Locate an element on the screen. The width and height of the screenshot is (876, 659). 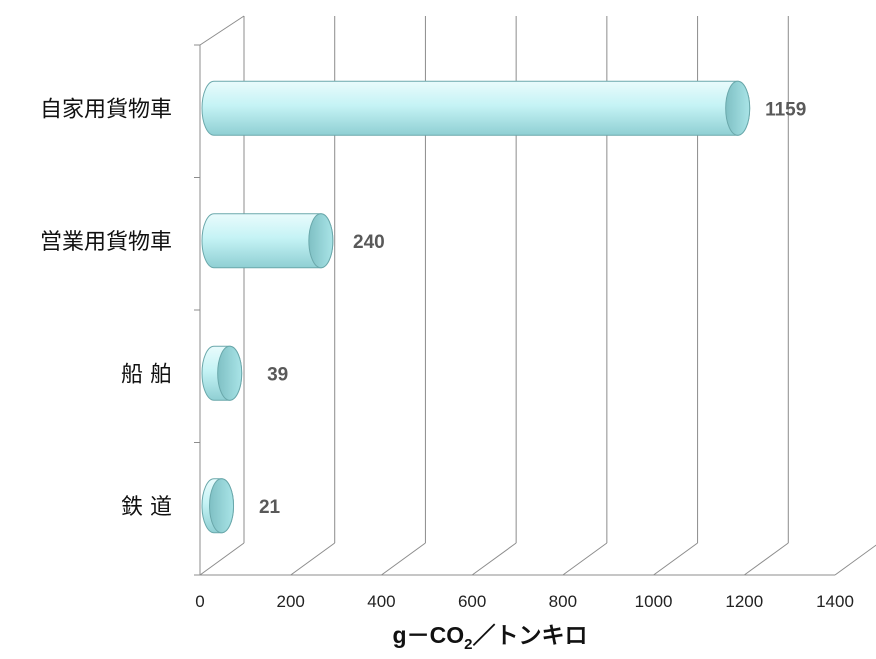
data-label-2: 39 is located at coordinates (277, 374).